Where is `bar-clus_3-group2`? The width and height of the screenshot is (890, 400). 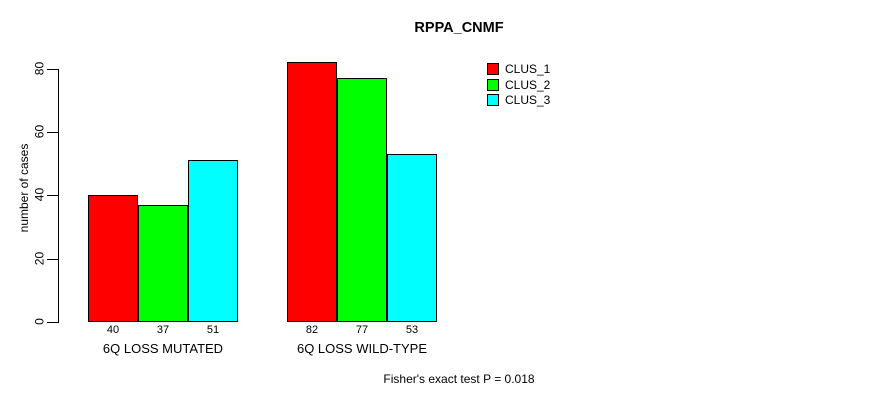
bar-clus_3-group2 is located at coordinates (412, 238).